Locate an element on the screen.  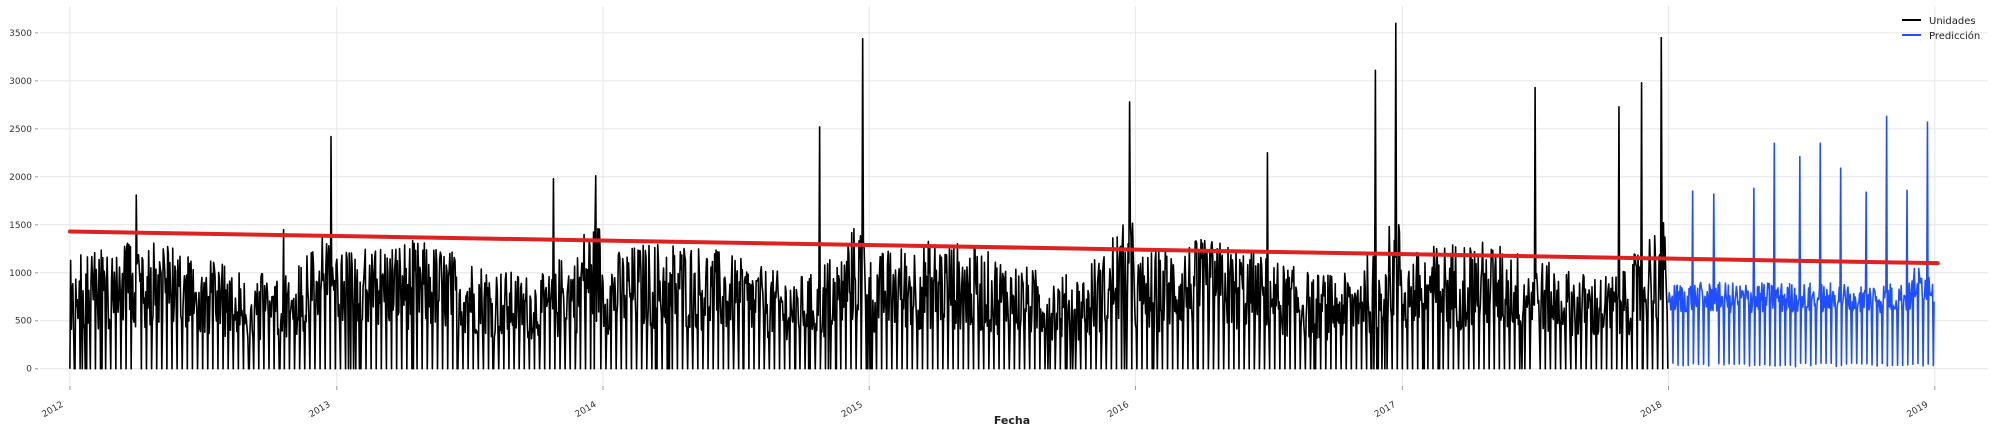
y-tick-label: 2000 is located at coordinates (20, 178).